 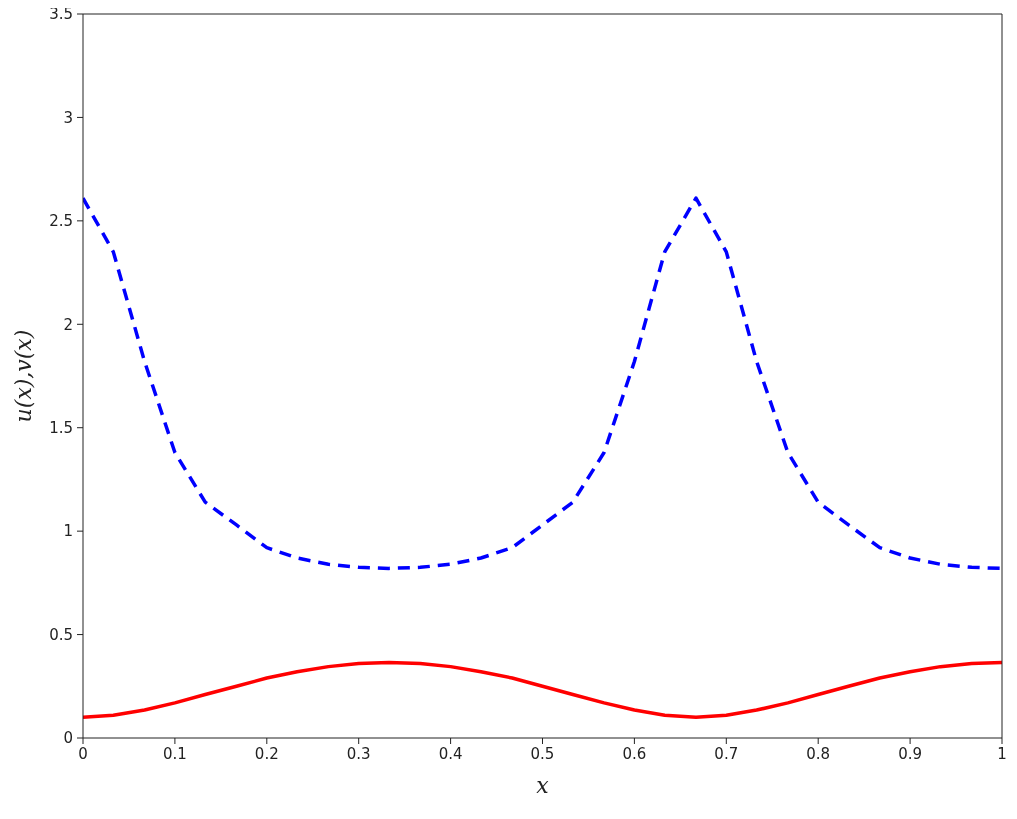 I want to click on x-tick-label: 1, so click(x=1002, y=753).